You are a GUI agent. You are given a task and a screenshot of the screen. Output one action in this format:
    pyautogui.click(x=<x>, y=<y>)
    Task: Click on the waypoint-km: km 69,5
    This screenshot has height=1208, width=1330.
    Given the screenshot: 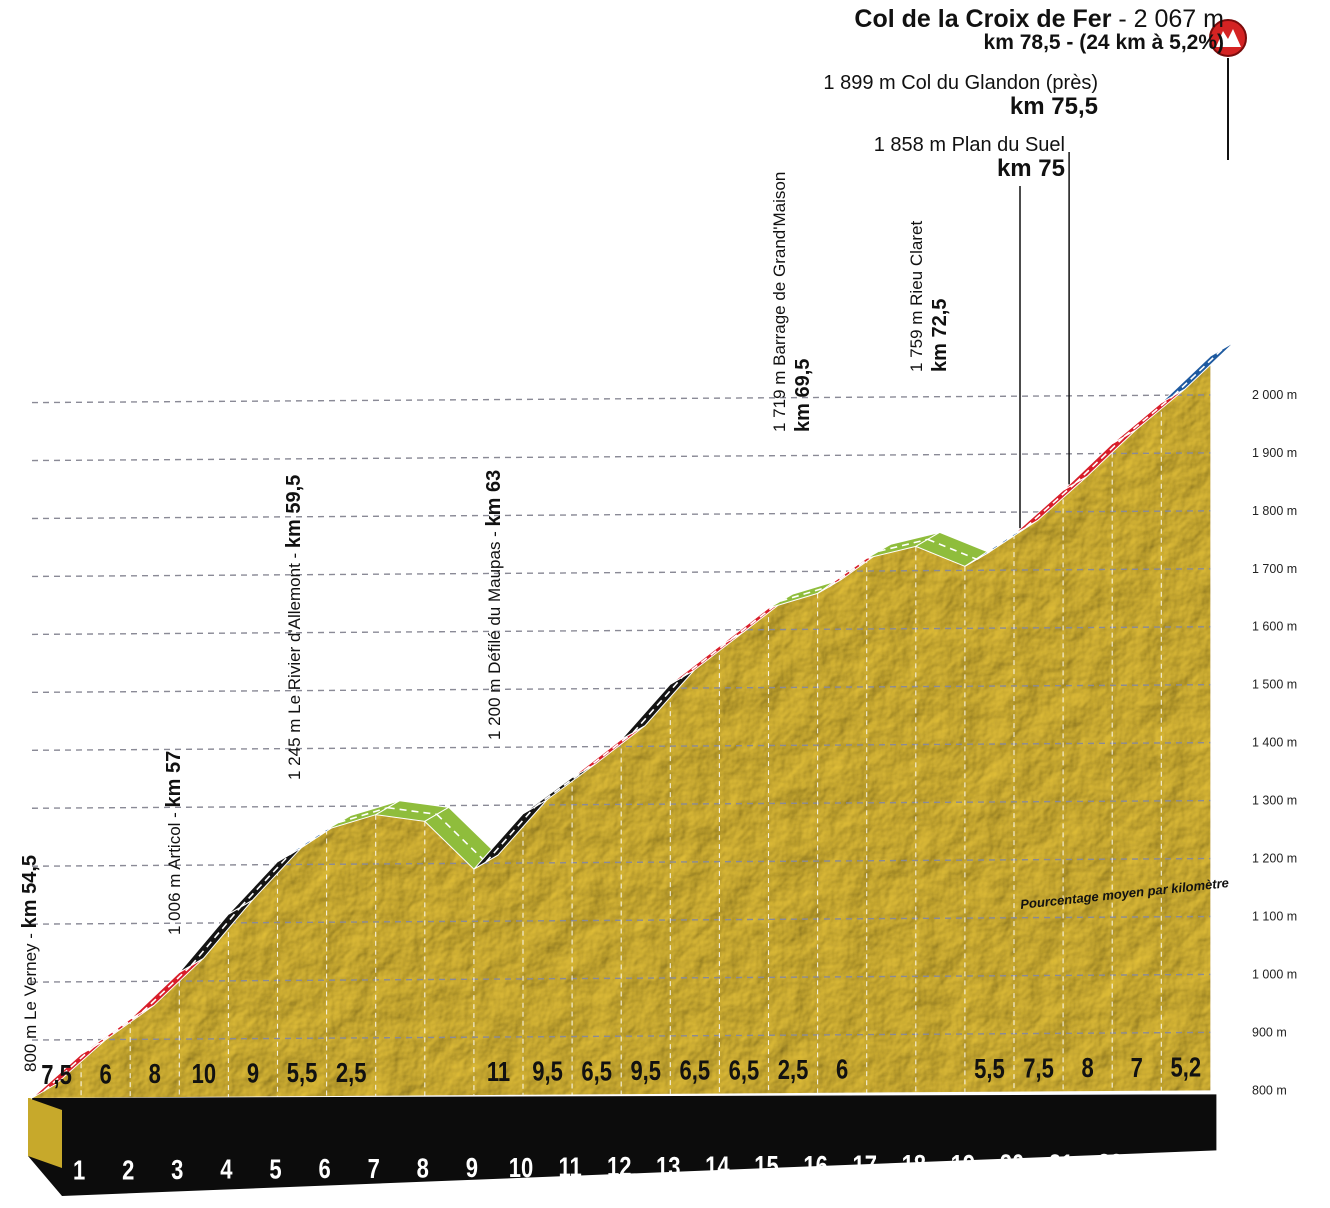 What is the action you would take?
    pyautogui.click(x=803, y=395)
    